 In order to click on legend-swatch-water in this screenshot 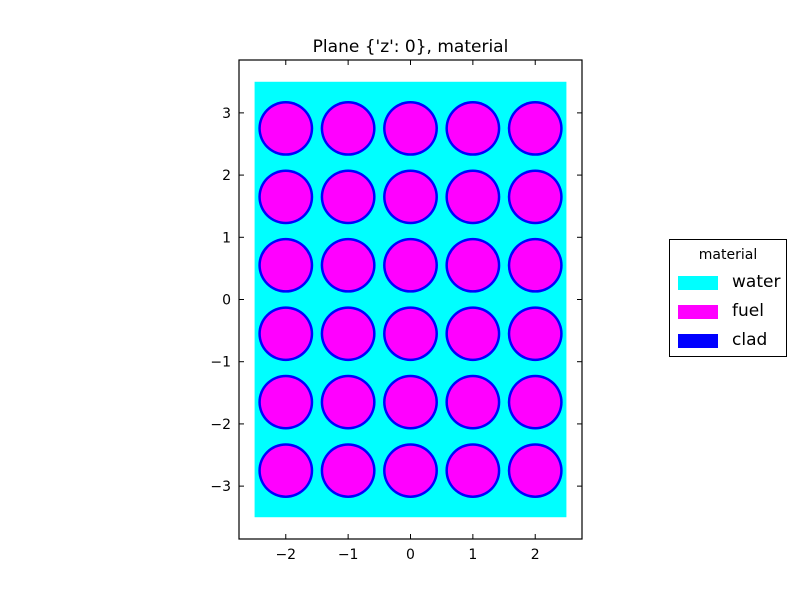, I will do `click(698, 283)`.